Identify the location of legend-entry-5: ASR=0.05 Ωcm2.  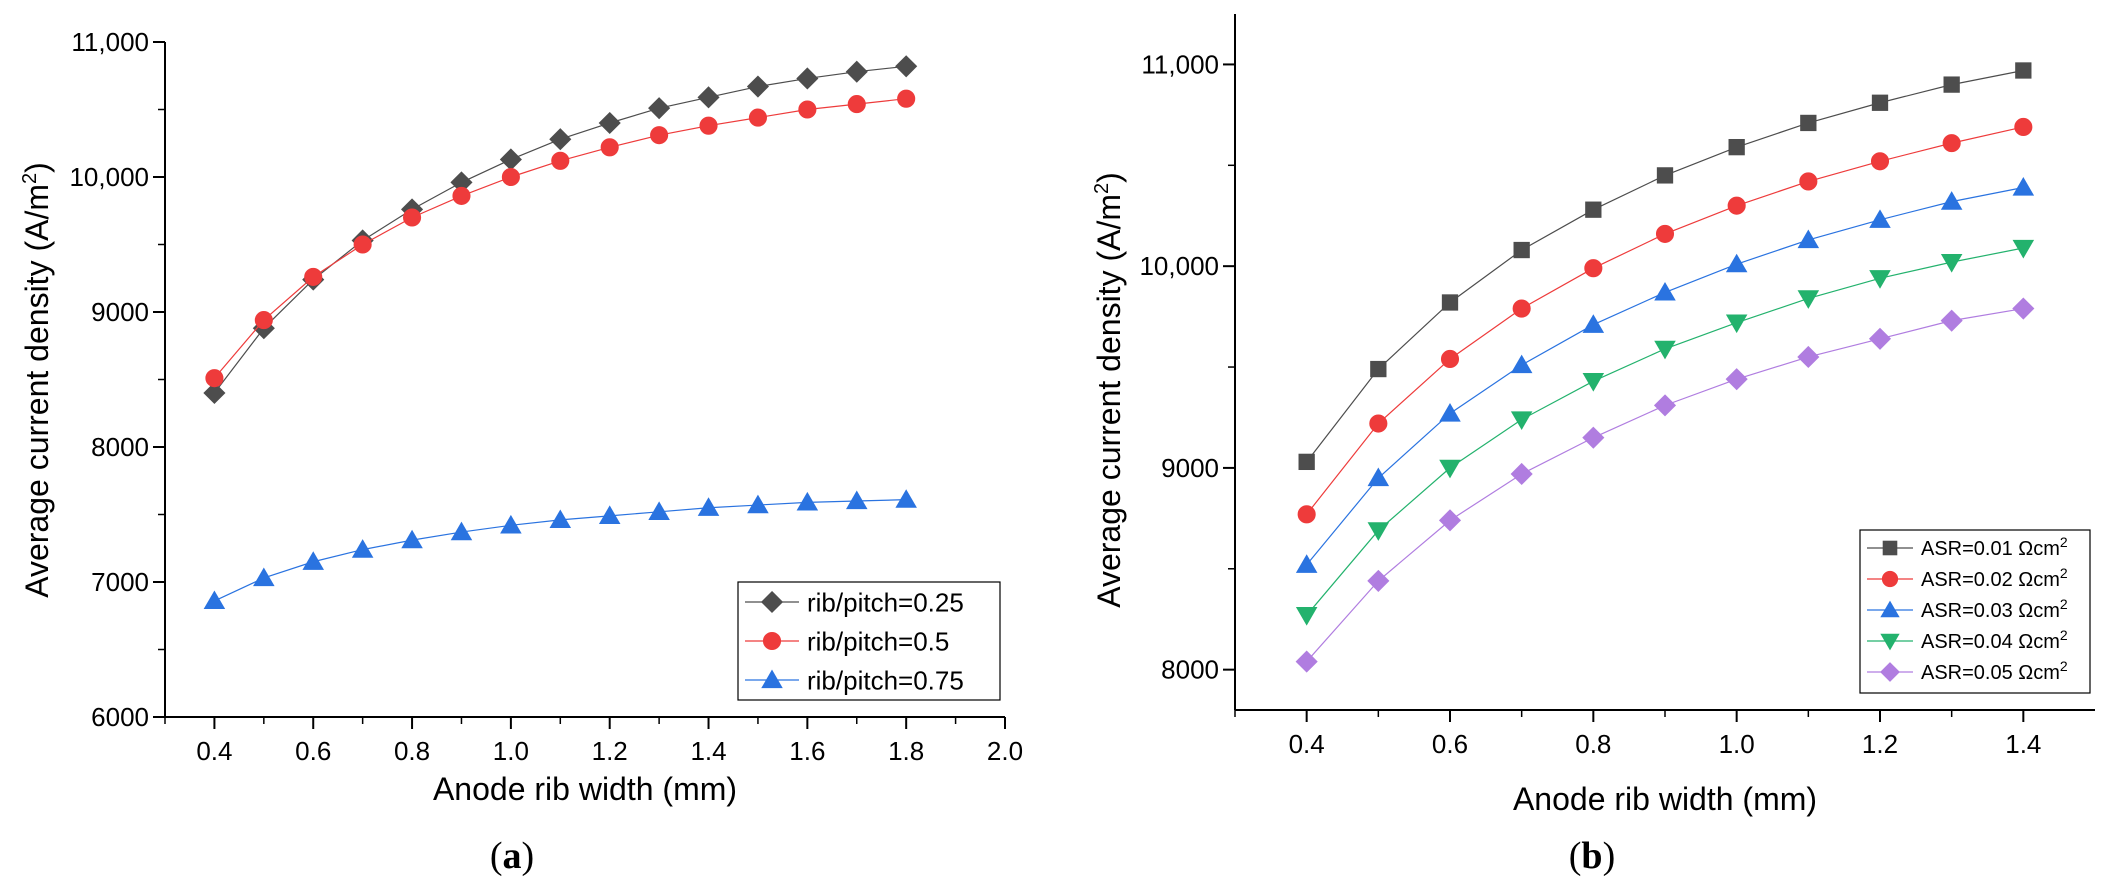
(1967, 671).